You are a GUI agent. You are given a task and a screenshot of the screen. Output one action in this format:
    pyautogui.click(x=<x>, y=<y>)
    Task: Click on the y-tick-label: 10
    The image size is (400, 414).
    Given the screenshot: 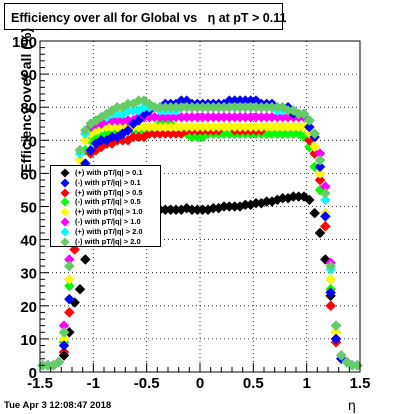 What is the action you would take?
    pyautogui.click(x=28, y=340)
    